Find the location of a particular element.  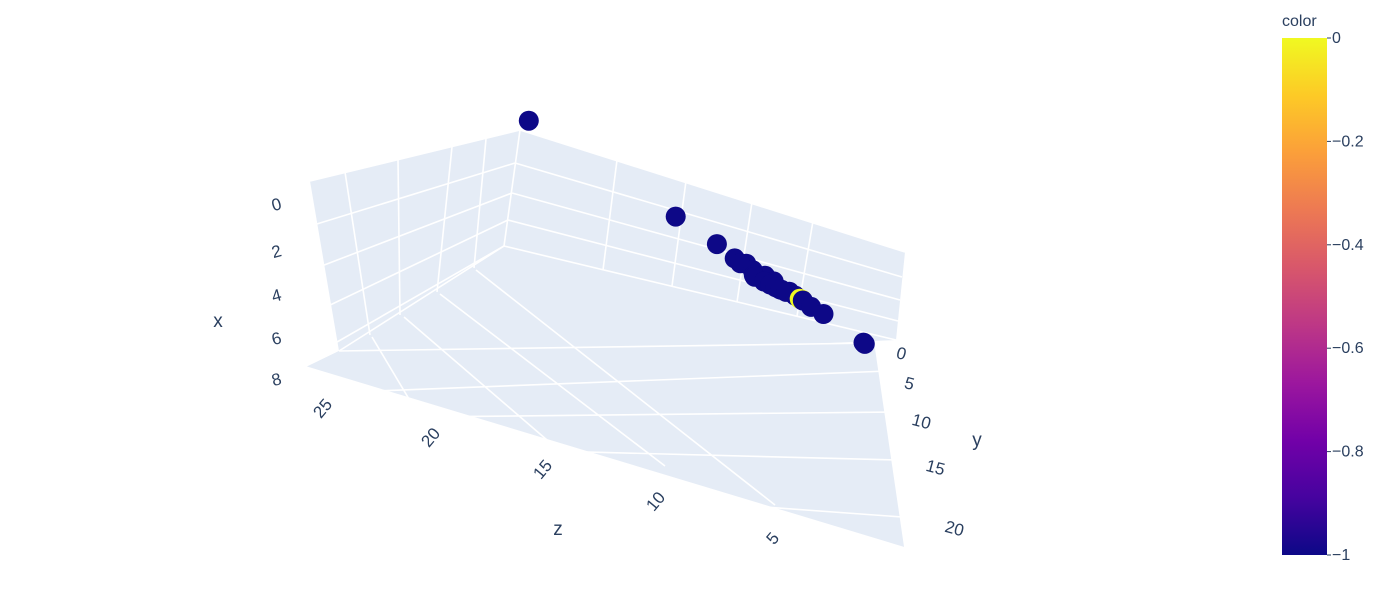

colorbar-gradient is located at coordinates (1304, 296).